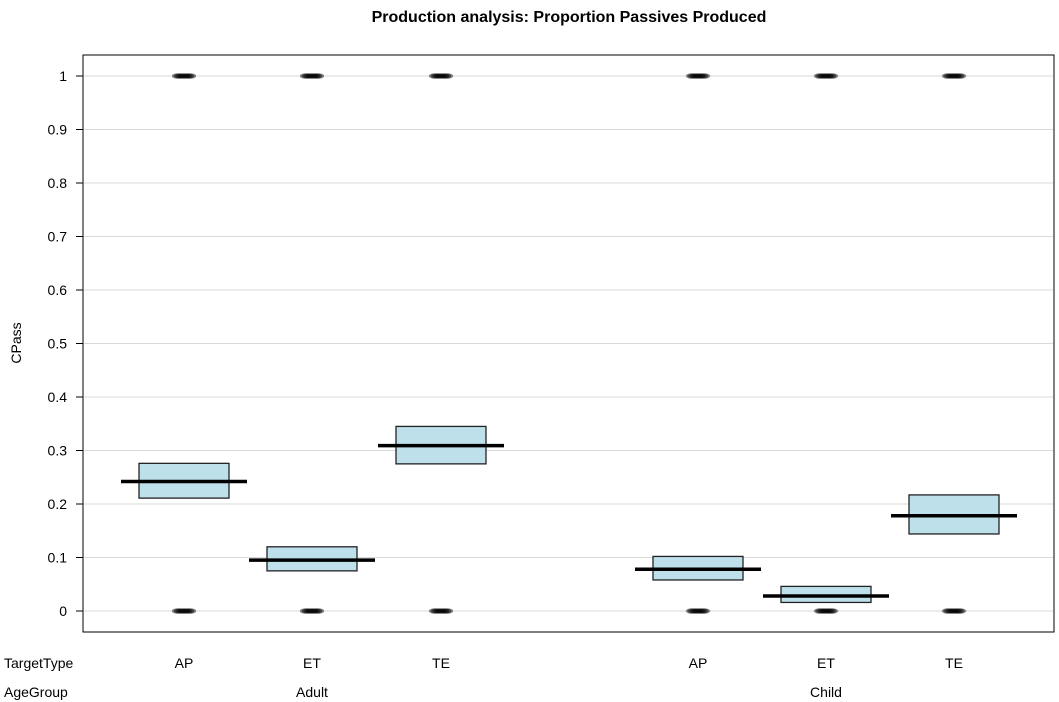  Describe the element at coordinates (63, 76) in the screenshot. I see `y-tick-label: 1` at that location.